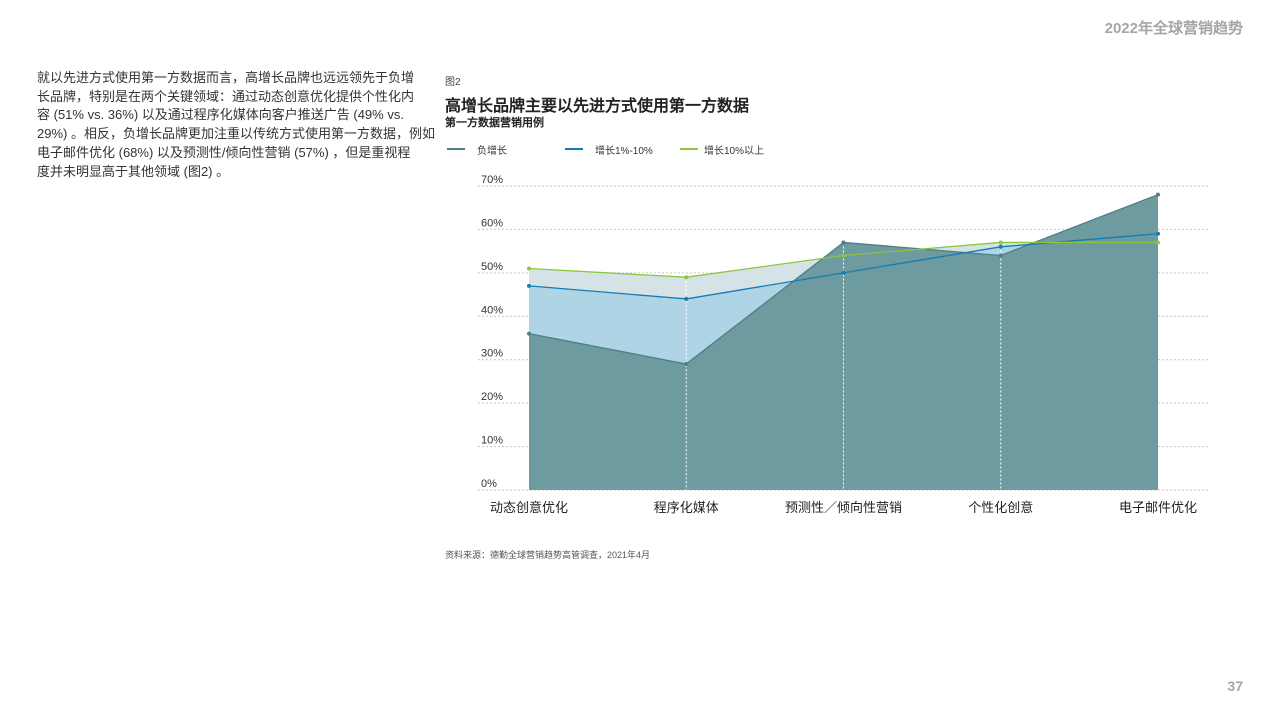  I want to click on source-note: 资料来源：德勤全球营销趋势高管调查，2021年4月, so click(548, 555).